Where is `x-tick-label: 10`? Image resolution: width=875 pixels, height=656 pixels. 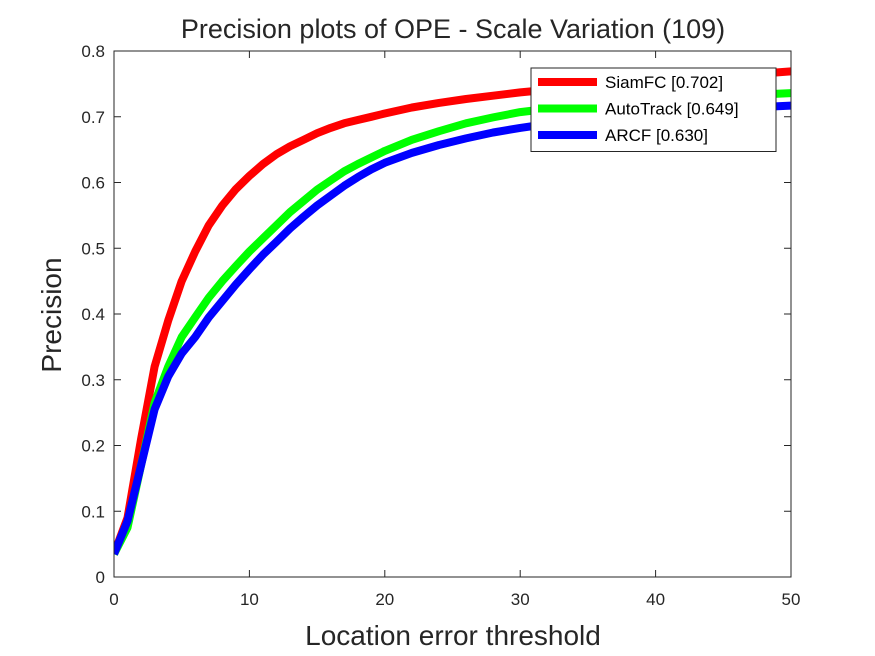 x-tick-label: 10 is located at coordinates (249, 599).